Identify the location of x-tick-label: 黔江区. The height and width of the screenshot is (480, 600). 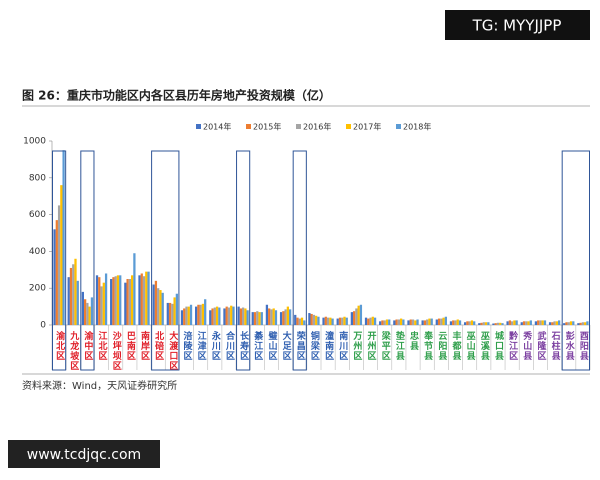
(513, 345).